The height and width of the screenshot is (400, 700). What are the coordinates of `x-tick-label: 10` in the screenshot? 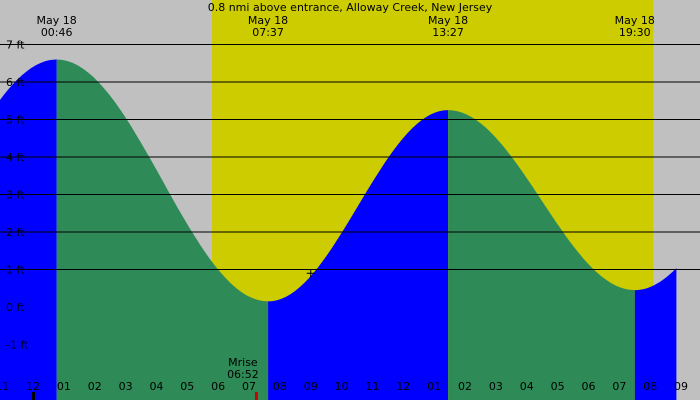 It's located at (342, 386).